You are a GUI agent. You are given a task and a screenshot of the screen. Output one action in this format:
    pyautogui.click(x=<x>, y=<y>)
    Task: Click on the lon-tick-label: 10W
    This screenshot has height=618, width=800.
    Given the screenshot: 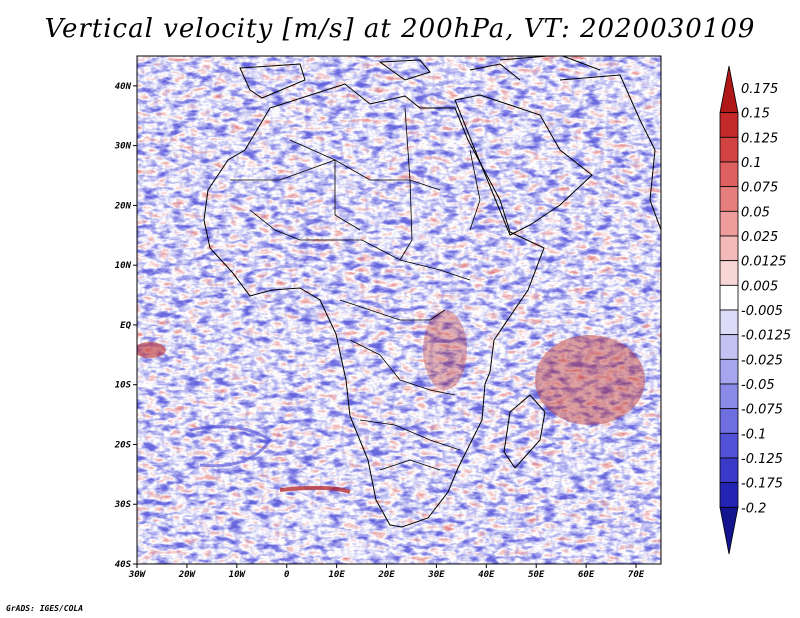 What is the action you would take?
    pyautogui.click(x=238, y=575)
    